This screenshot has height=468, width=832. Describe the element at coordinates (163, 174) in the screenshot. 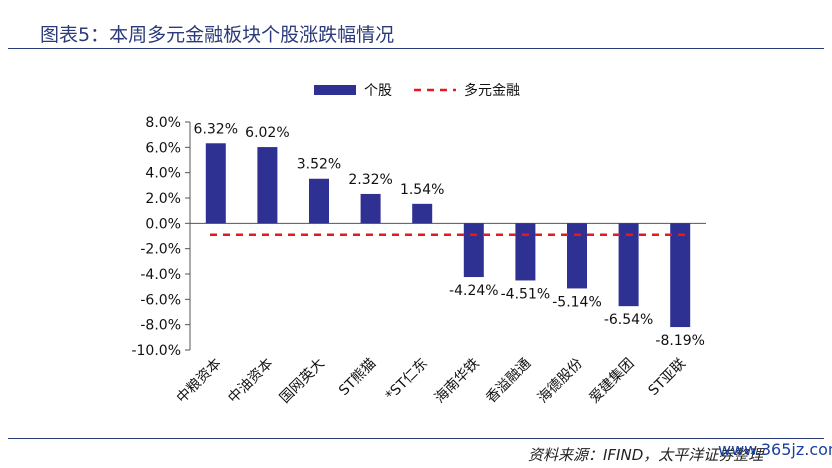

I see `y-tick-label: 4.0%` at that location.